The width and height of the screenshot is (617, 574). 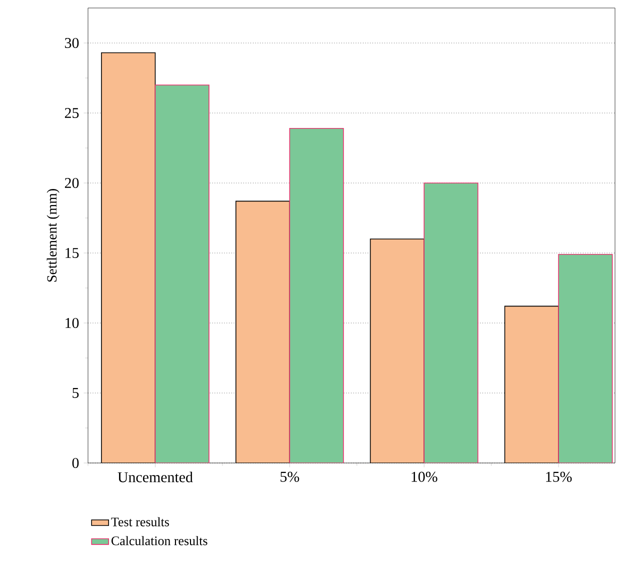 What do you see at coordinates (290, 477) in the screenshot?
I see `x-tick-label: 5%` at bounding box center [290, 477].